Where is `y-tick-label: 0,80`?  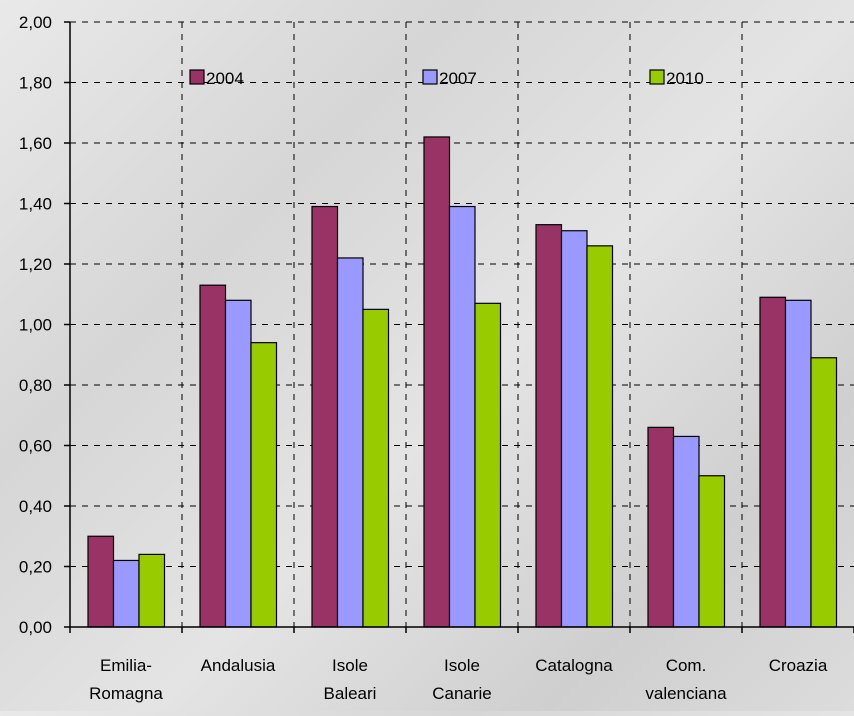 y-tick-label: 0,80 is located at coordinates (35, 385).